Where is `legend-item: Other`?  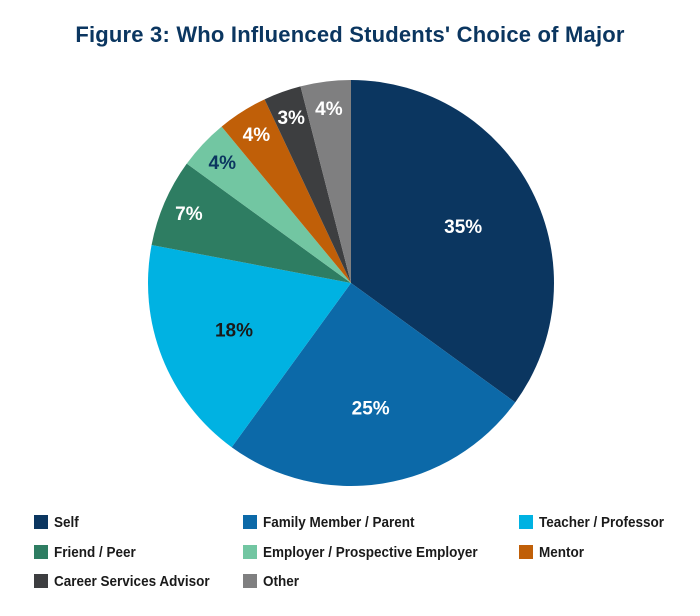 legend-item: Other is located at coordinates (273, 581).